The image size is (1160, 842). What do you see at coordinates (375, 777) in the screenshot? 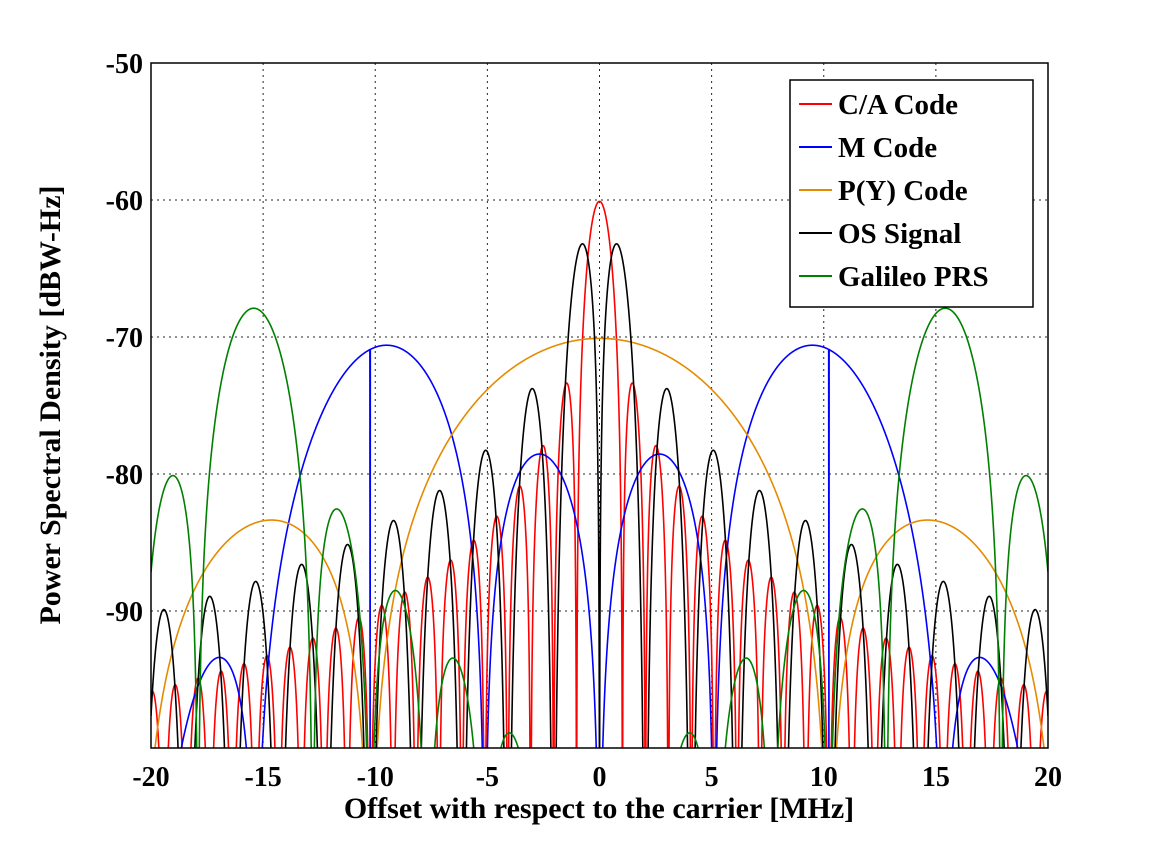
I see `x-tick-label: -10` at bounding box center [375, 777].